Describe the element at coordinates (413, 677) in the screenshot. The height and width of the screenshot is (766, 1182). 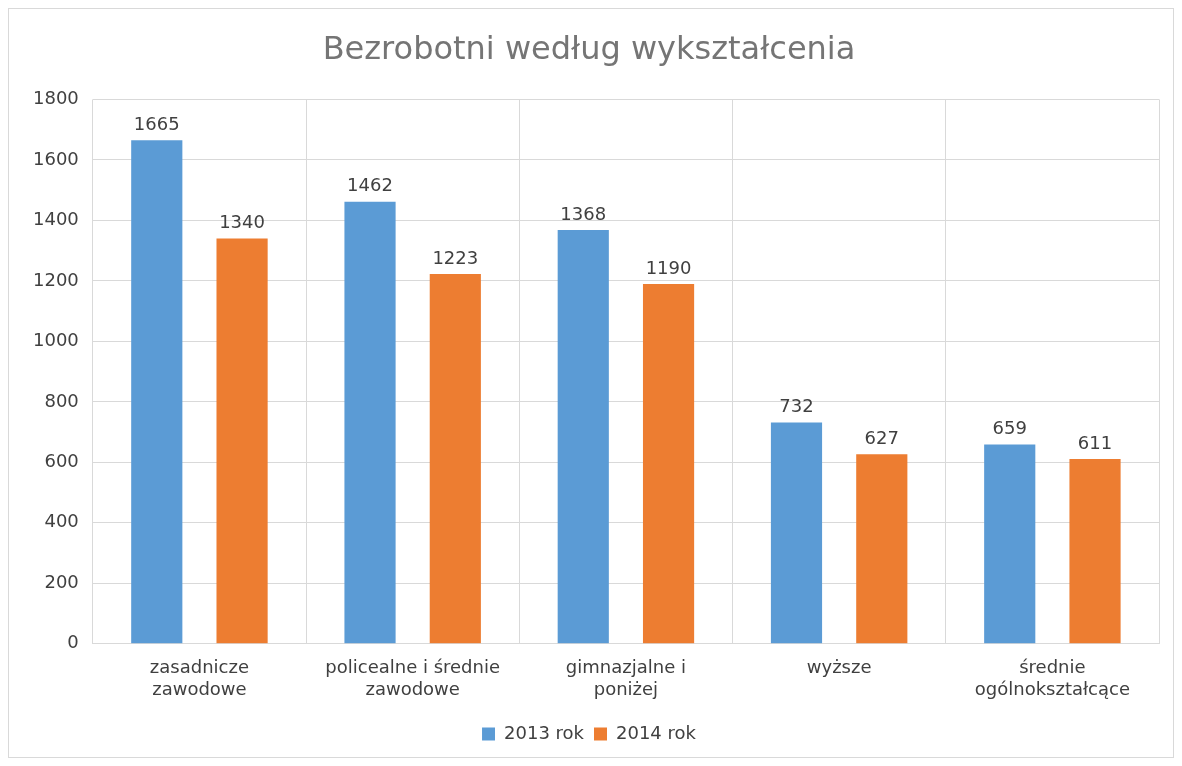
I see `x-tick-label: policealne i średnie zawodowe` at that location.